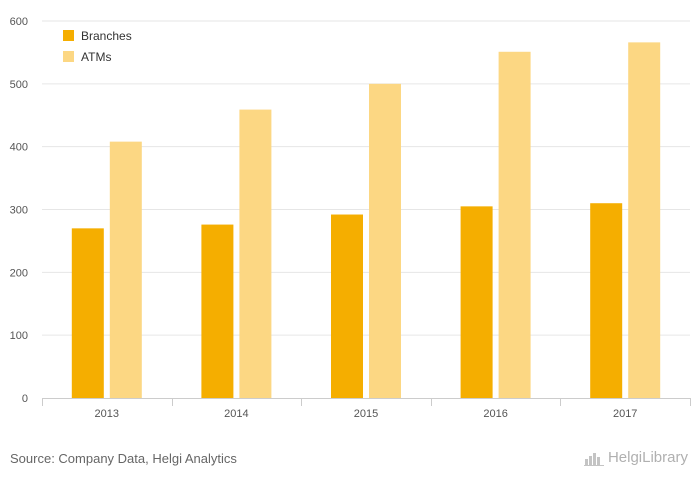 The width and height of the screenshot is (700, 483). Describe the element at coordinates (97, 46) in the screenshot. I see `legend: Branches ATMs` at that location.